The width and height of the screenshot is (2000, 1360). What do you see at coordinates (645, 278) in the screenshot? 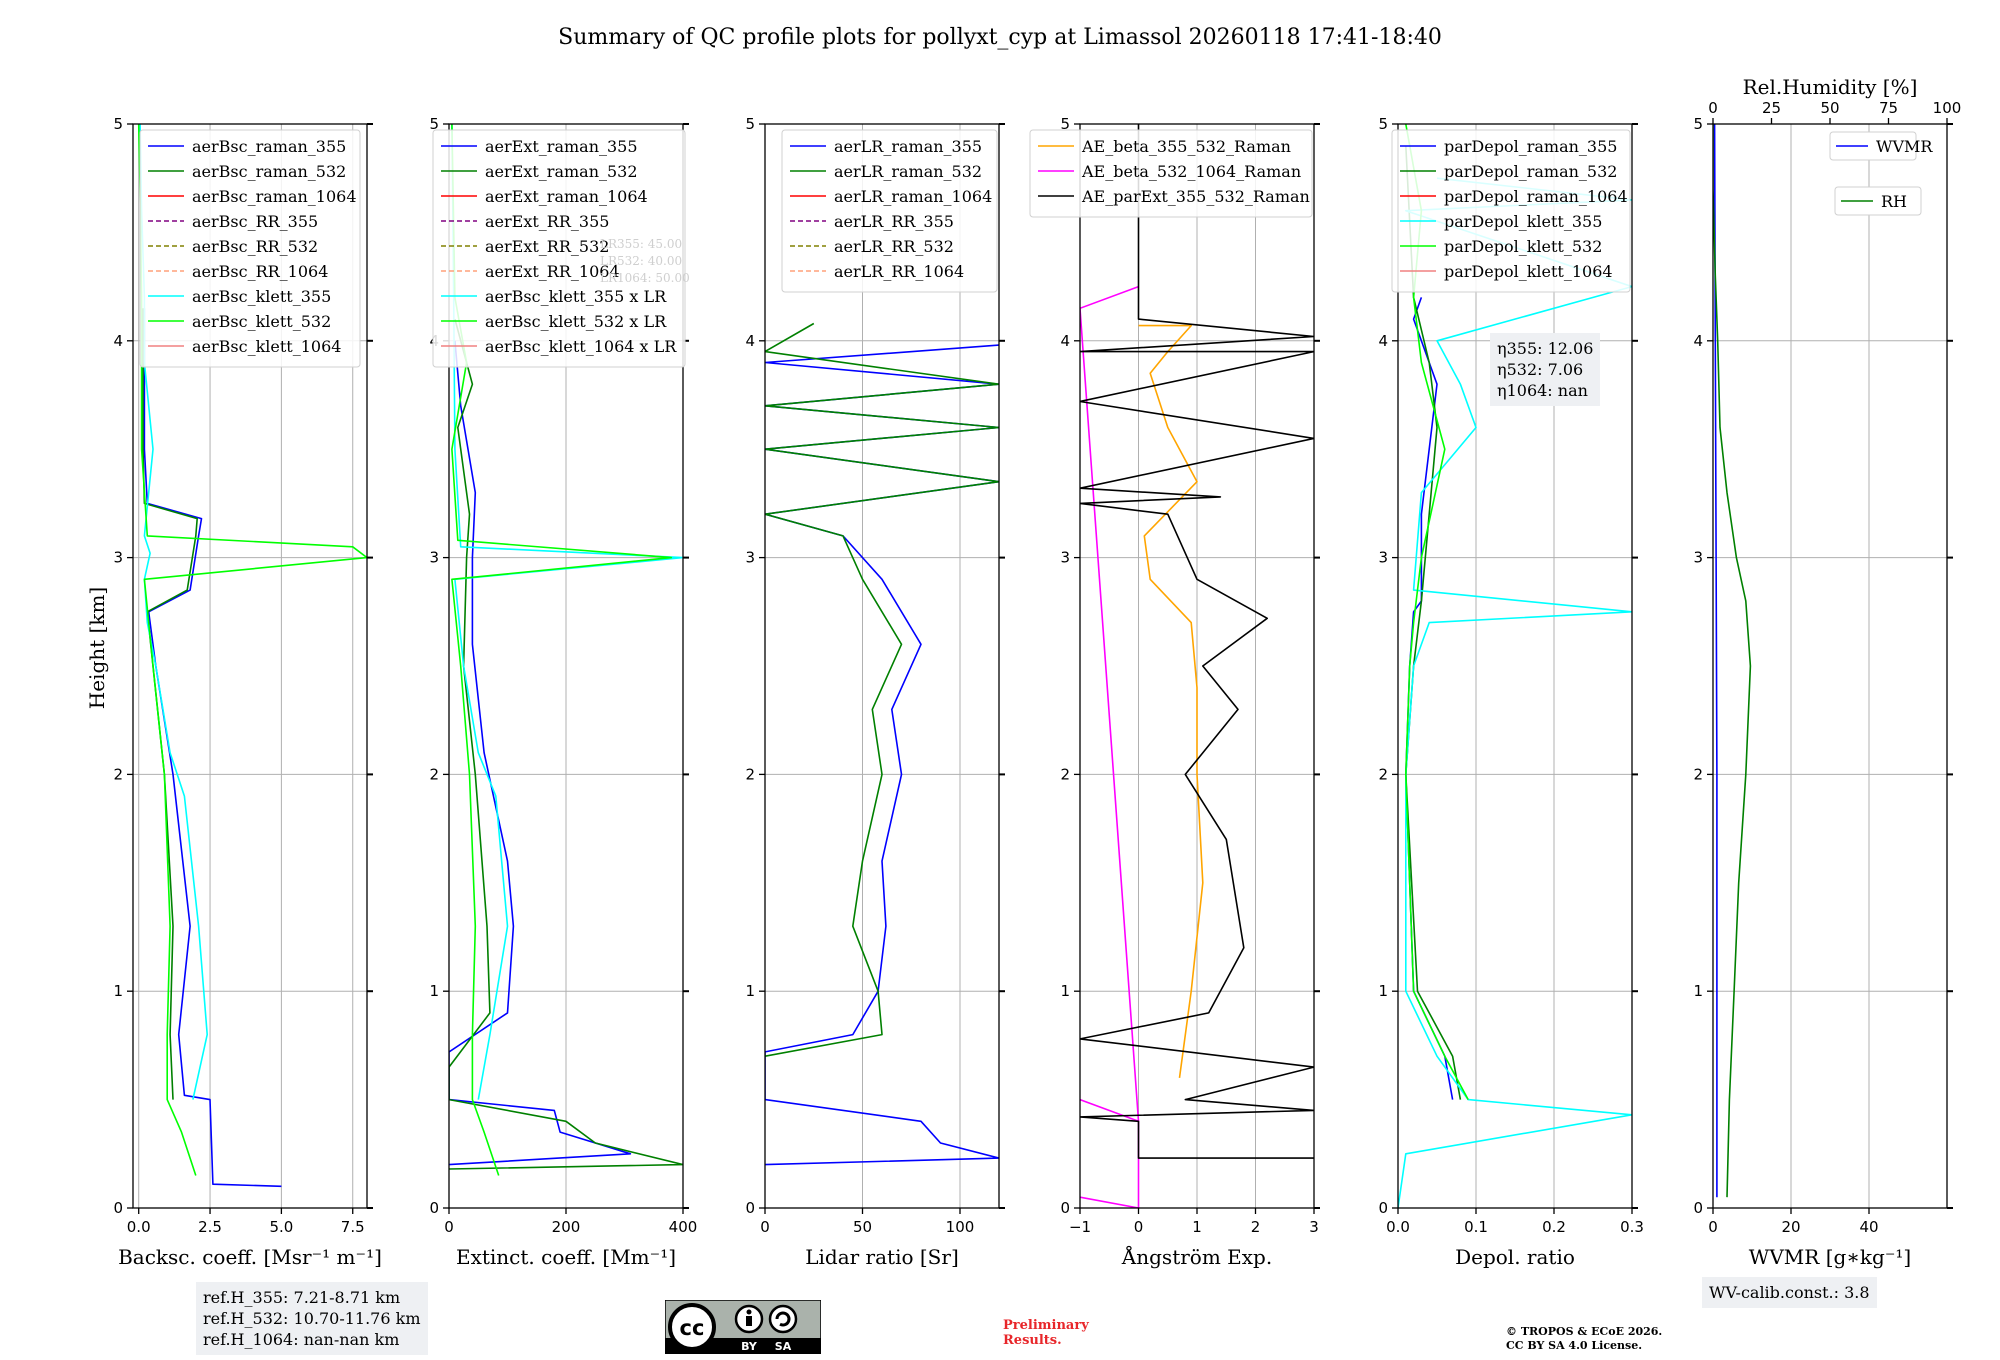
I see `lr-1064: LR1064: 50.00` at bounding box center [645, 278].